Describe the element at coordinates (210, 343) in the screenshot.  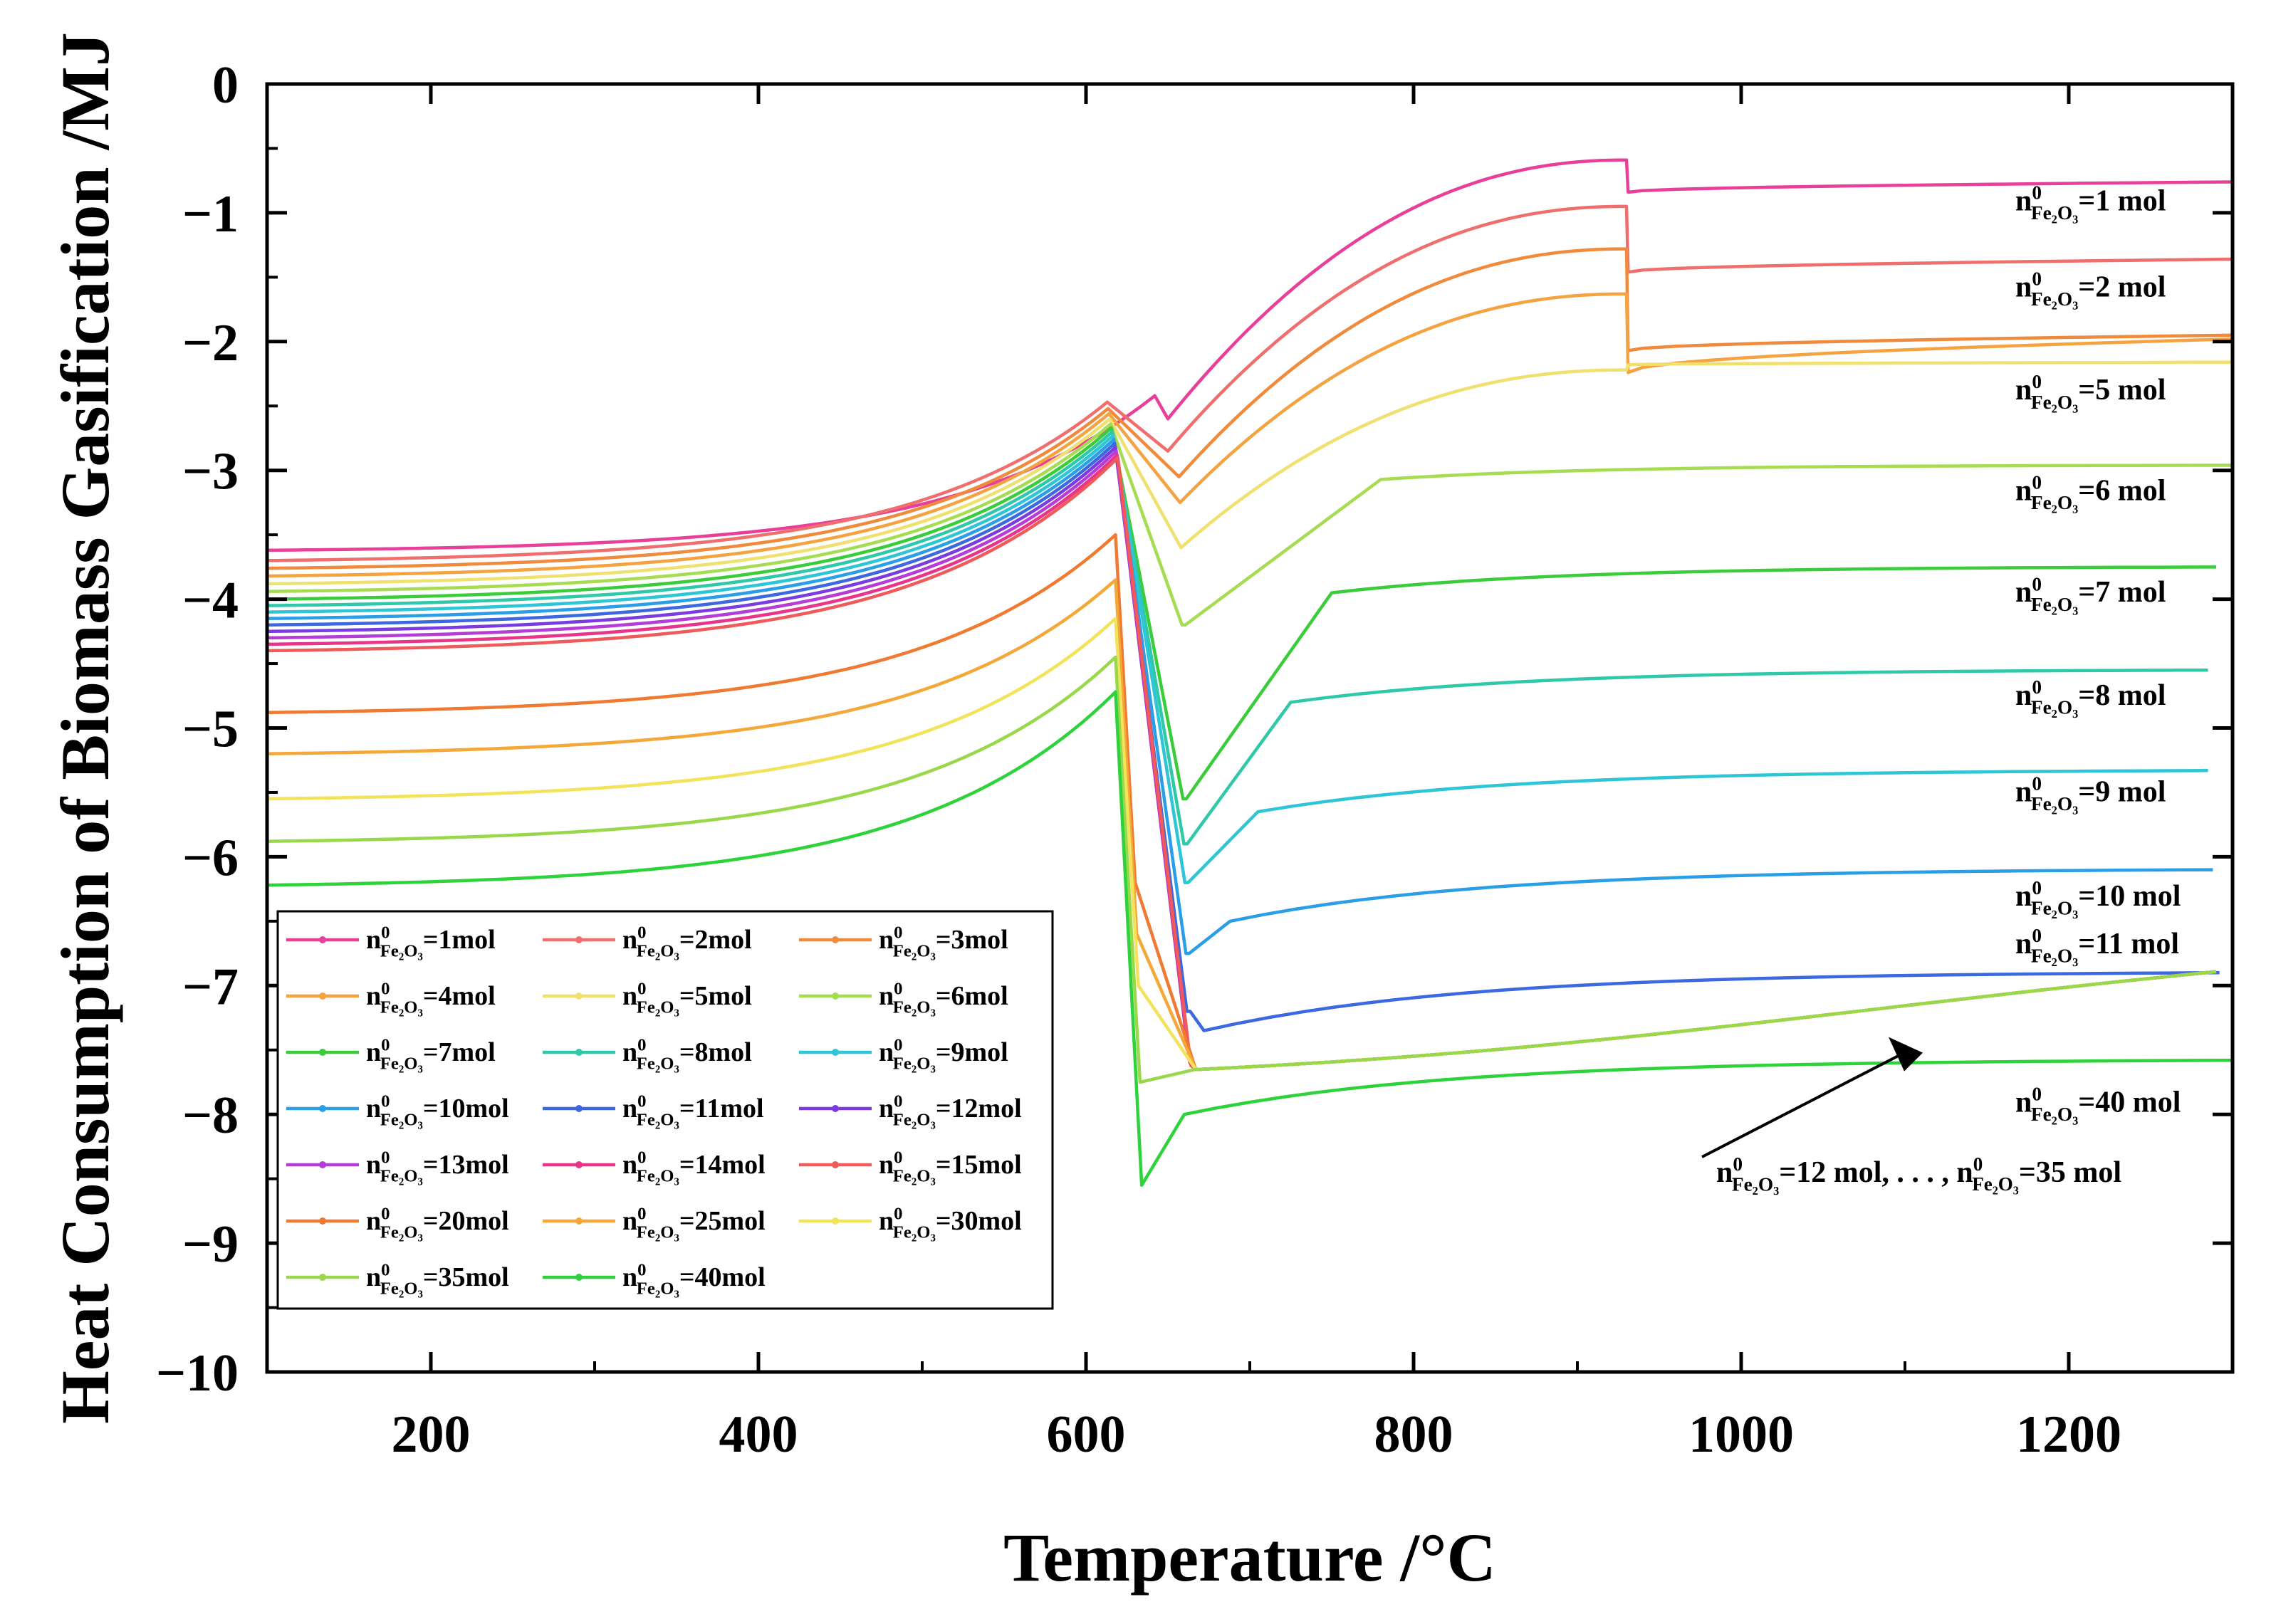
I see `y-tick-label: −2` at that location.